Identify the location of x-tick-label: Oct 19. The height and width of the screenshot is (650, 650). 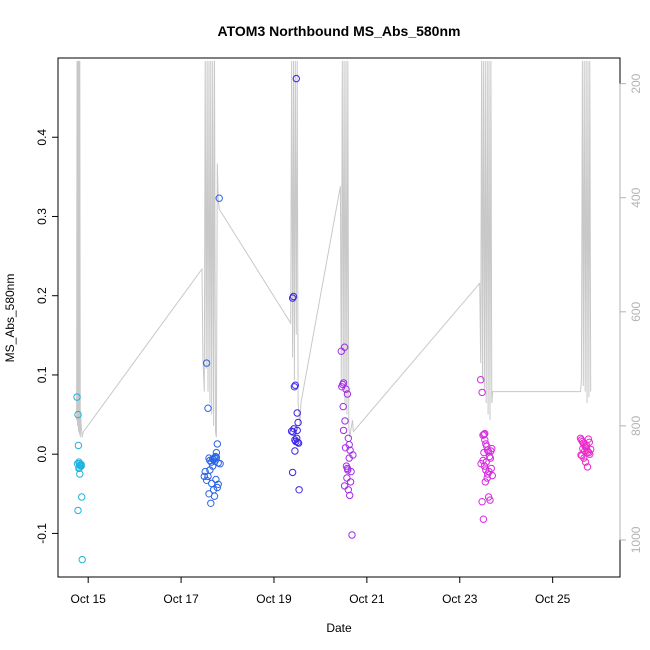
(274, 599).